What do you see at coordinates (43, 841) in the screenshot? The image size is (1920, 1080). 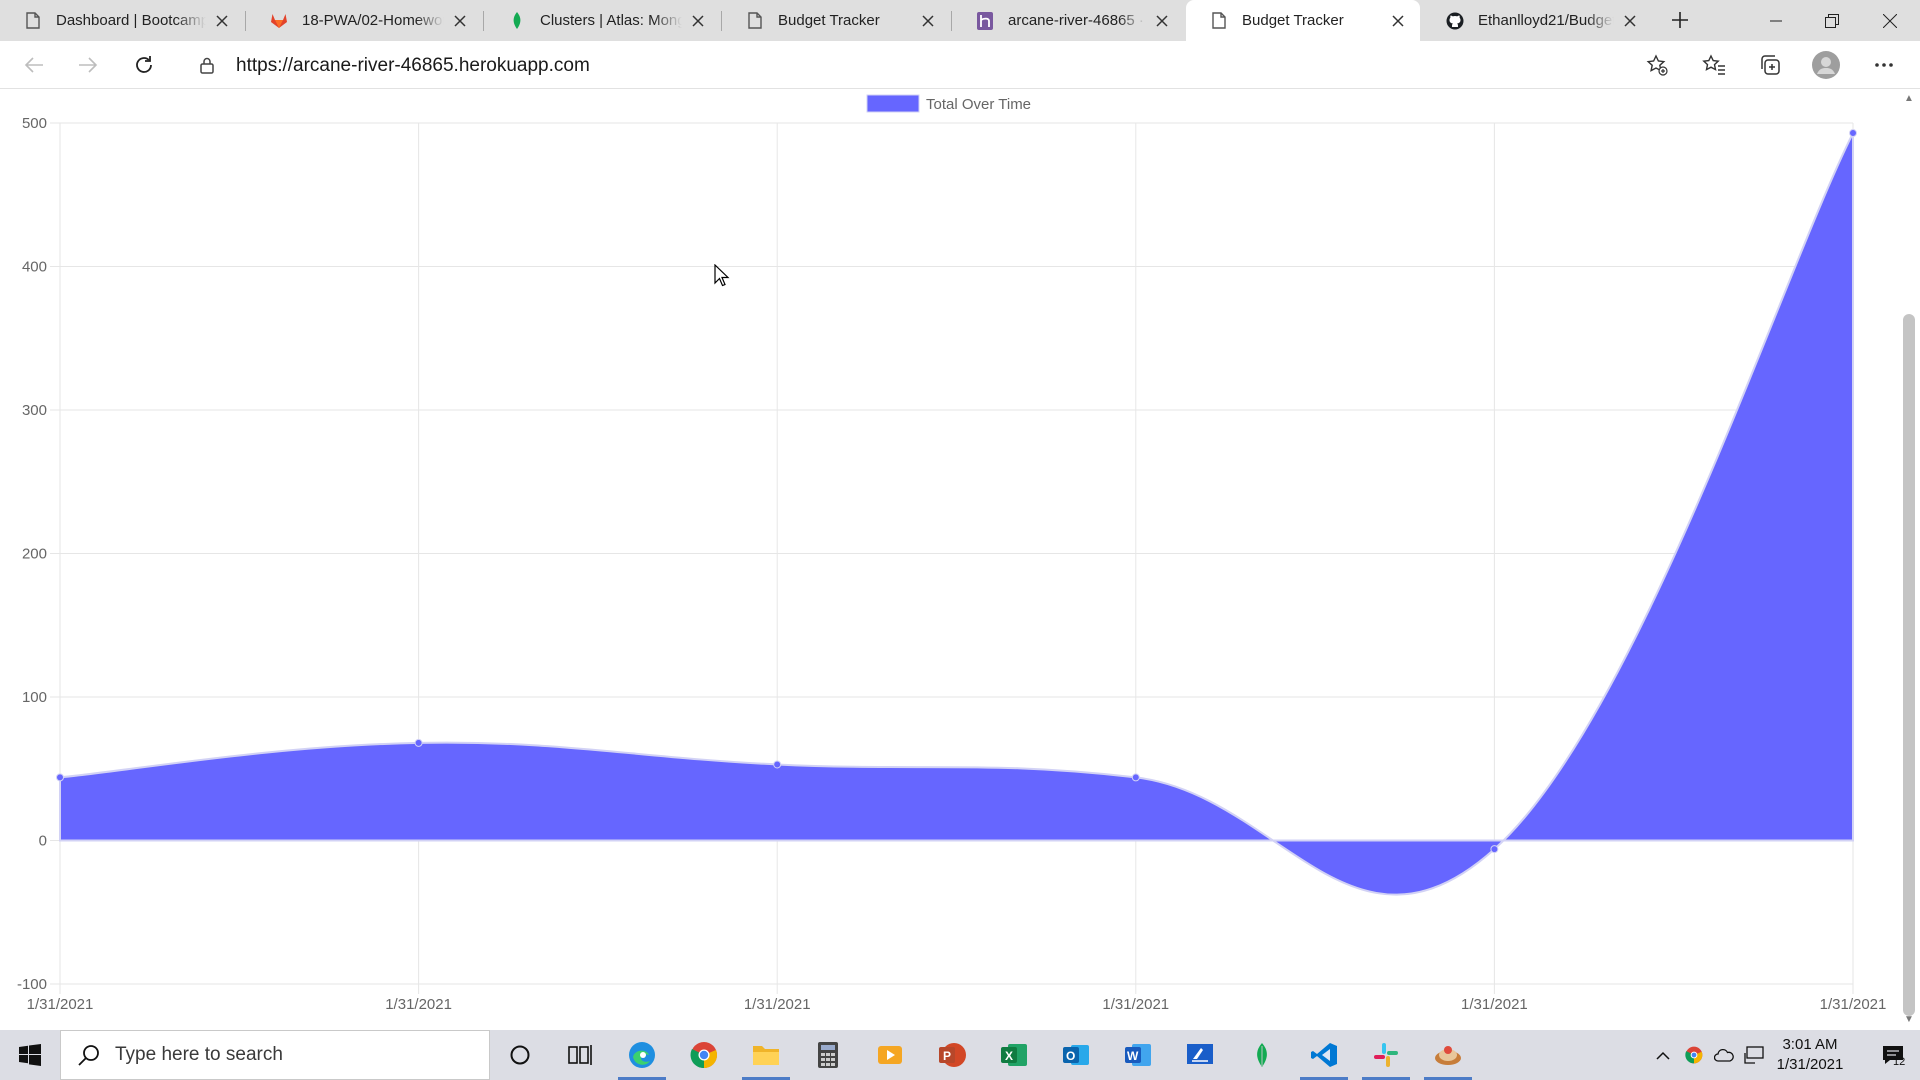 I see `y-tick-label: 0` at bounding box center [43, 841].